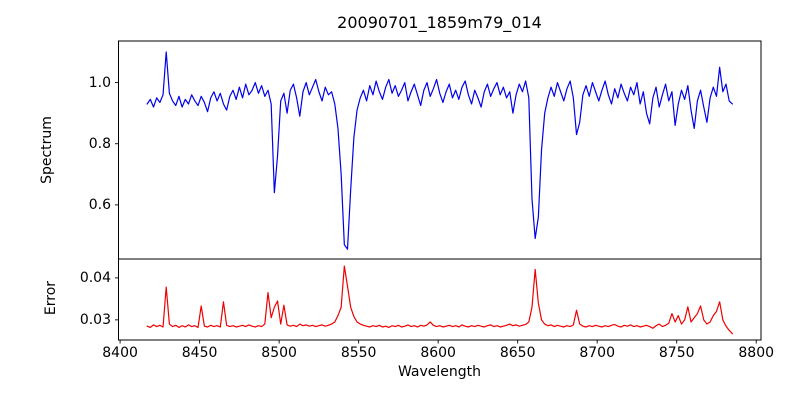 The image size is (800, 400). I want to click on x-axis-label: Wavelength, so click(439, 372).